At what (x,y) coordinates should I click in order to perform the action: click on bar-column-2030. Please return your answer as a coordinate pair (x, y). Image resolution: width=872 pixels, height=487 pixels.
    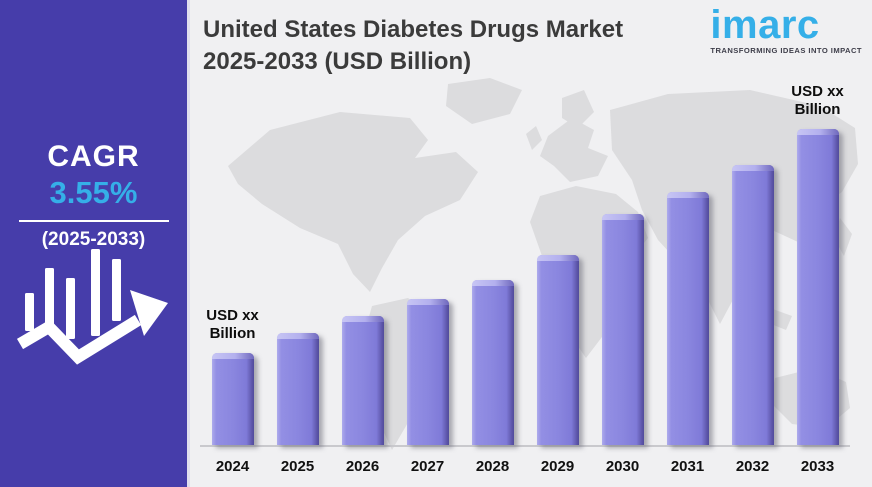
    Looking at the image, I should click on (622, 329).